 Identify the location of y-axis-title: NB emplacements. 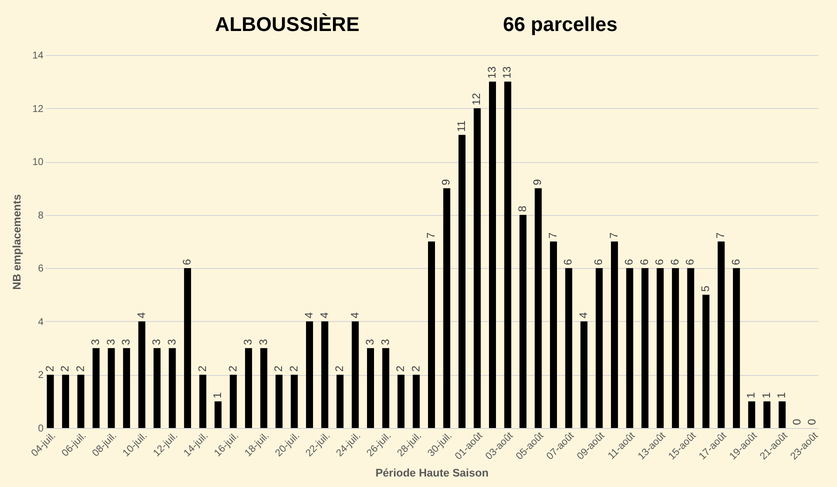
(17, 242).